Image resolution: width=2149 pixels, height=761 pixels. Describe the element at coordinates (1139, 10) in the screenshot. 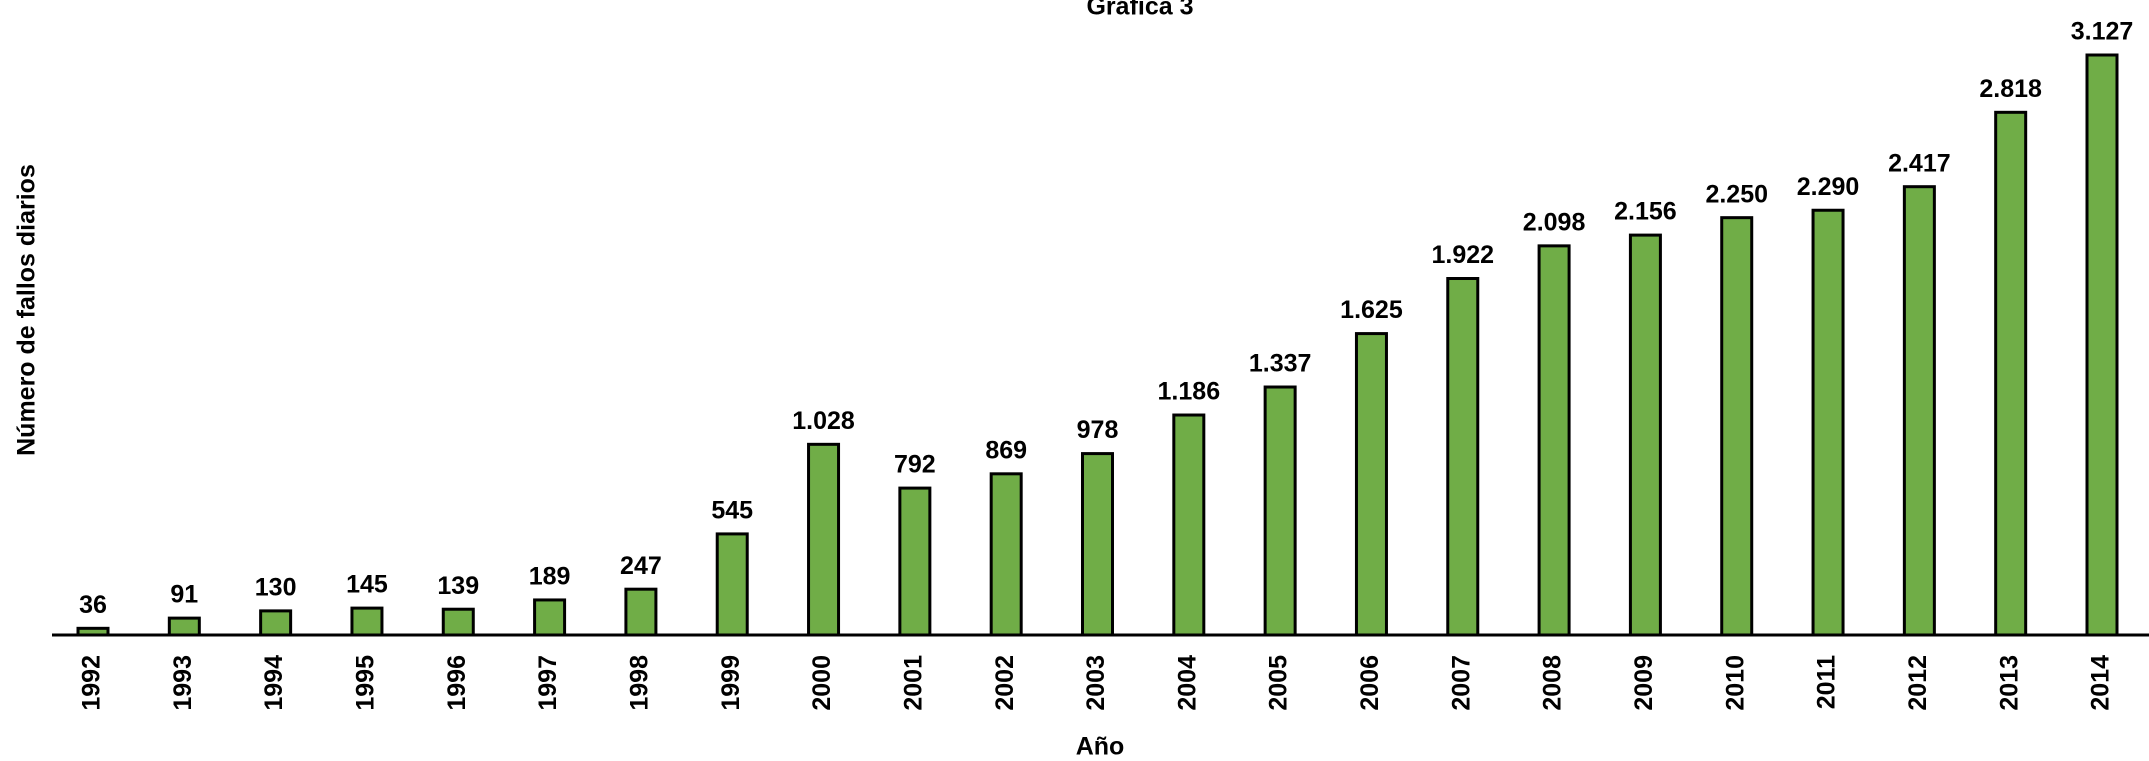

I see `chart-title: Gráfica 3` at that location.